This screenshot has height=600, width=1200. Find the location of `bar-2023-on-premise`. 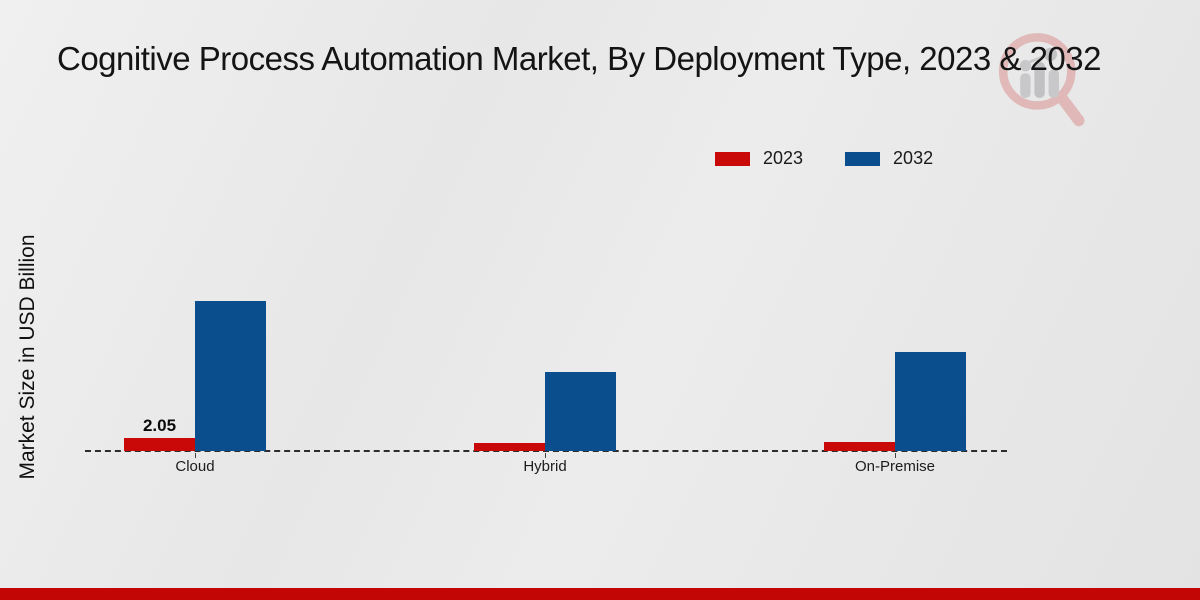

bar-2023-on-premise is located at coordinates (859, 446).